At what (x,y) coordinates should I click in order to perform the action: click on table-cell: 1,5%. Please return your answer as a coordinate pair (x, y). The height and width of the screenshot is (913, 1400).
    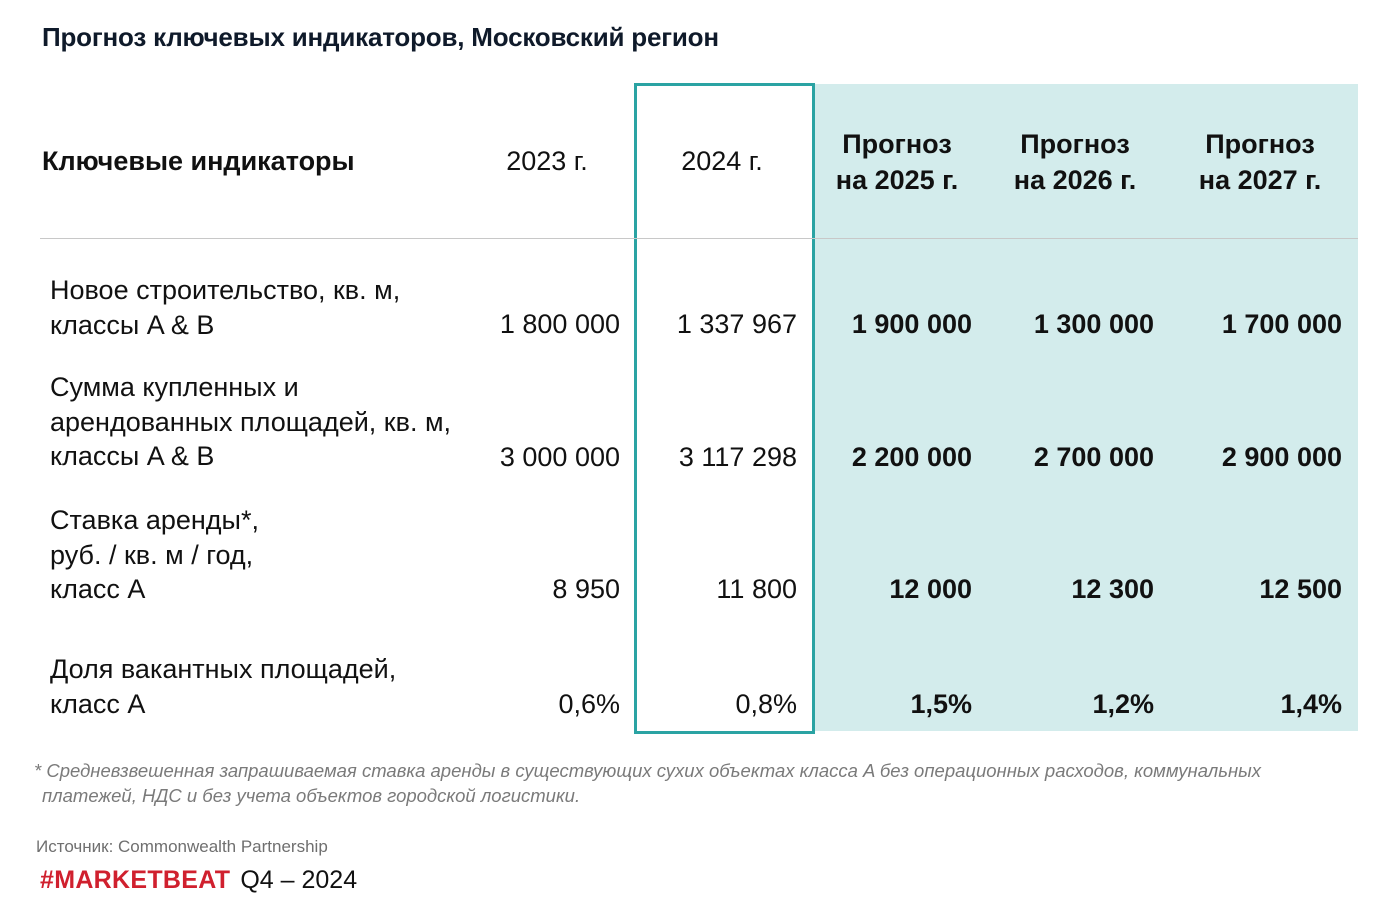
    Looking at the image, I should click on (941, 704).